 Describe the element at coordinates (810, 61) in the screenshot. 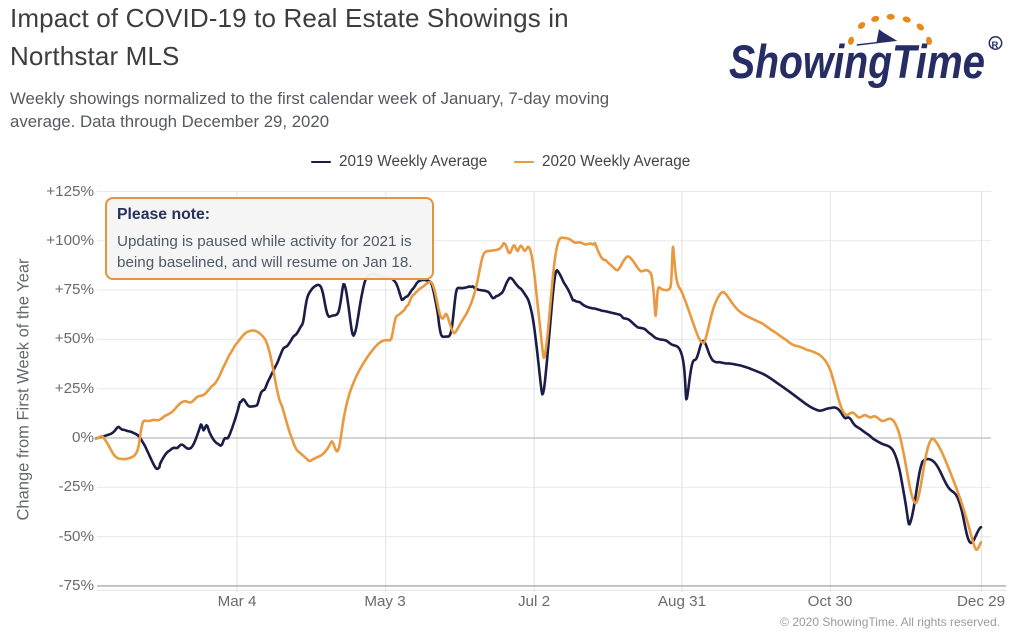

I see `svg-text: Showing` at that location.